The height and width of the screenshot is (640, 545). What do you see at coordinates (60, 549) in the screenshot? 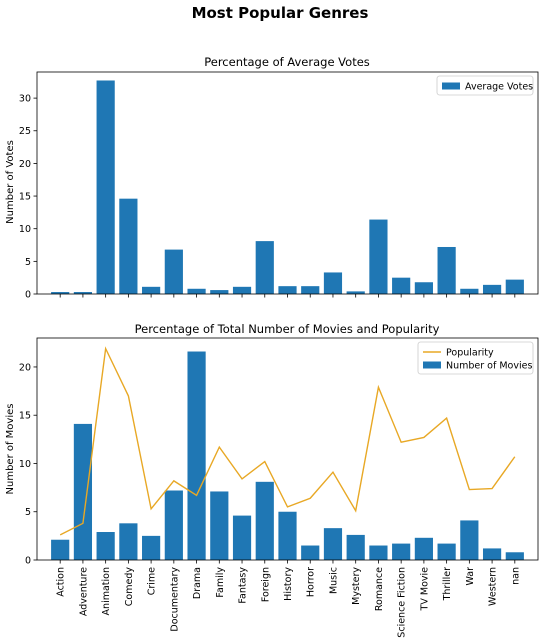
I see `movies-bar-action` at bounding box center [60, 549].